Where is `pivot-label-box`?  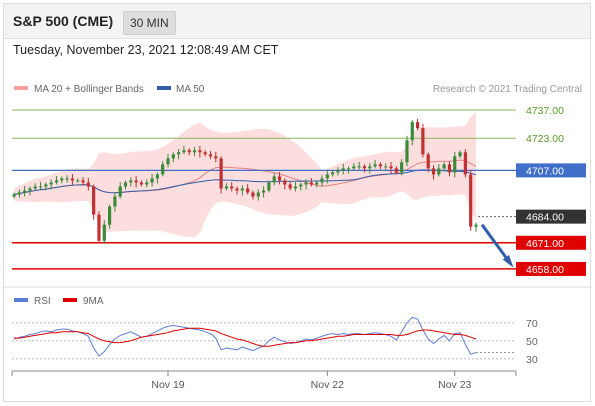
pivot-label-box is located at coordinates (551, 170).